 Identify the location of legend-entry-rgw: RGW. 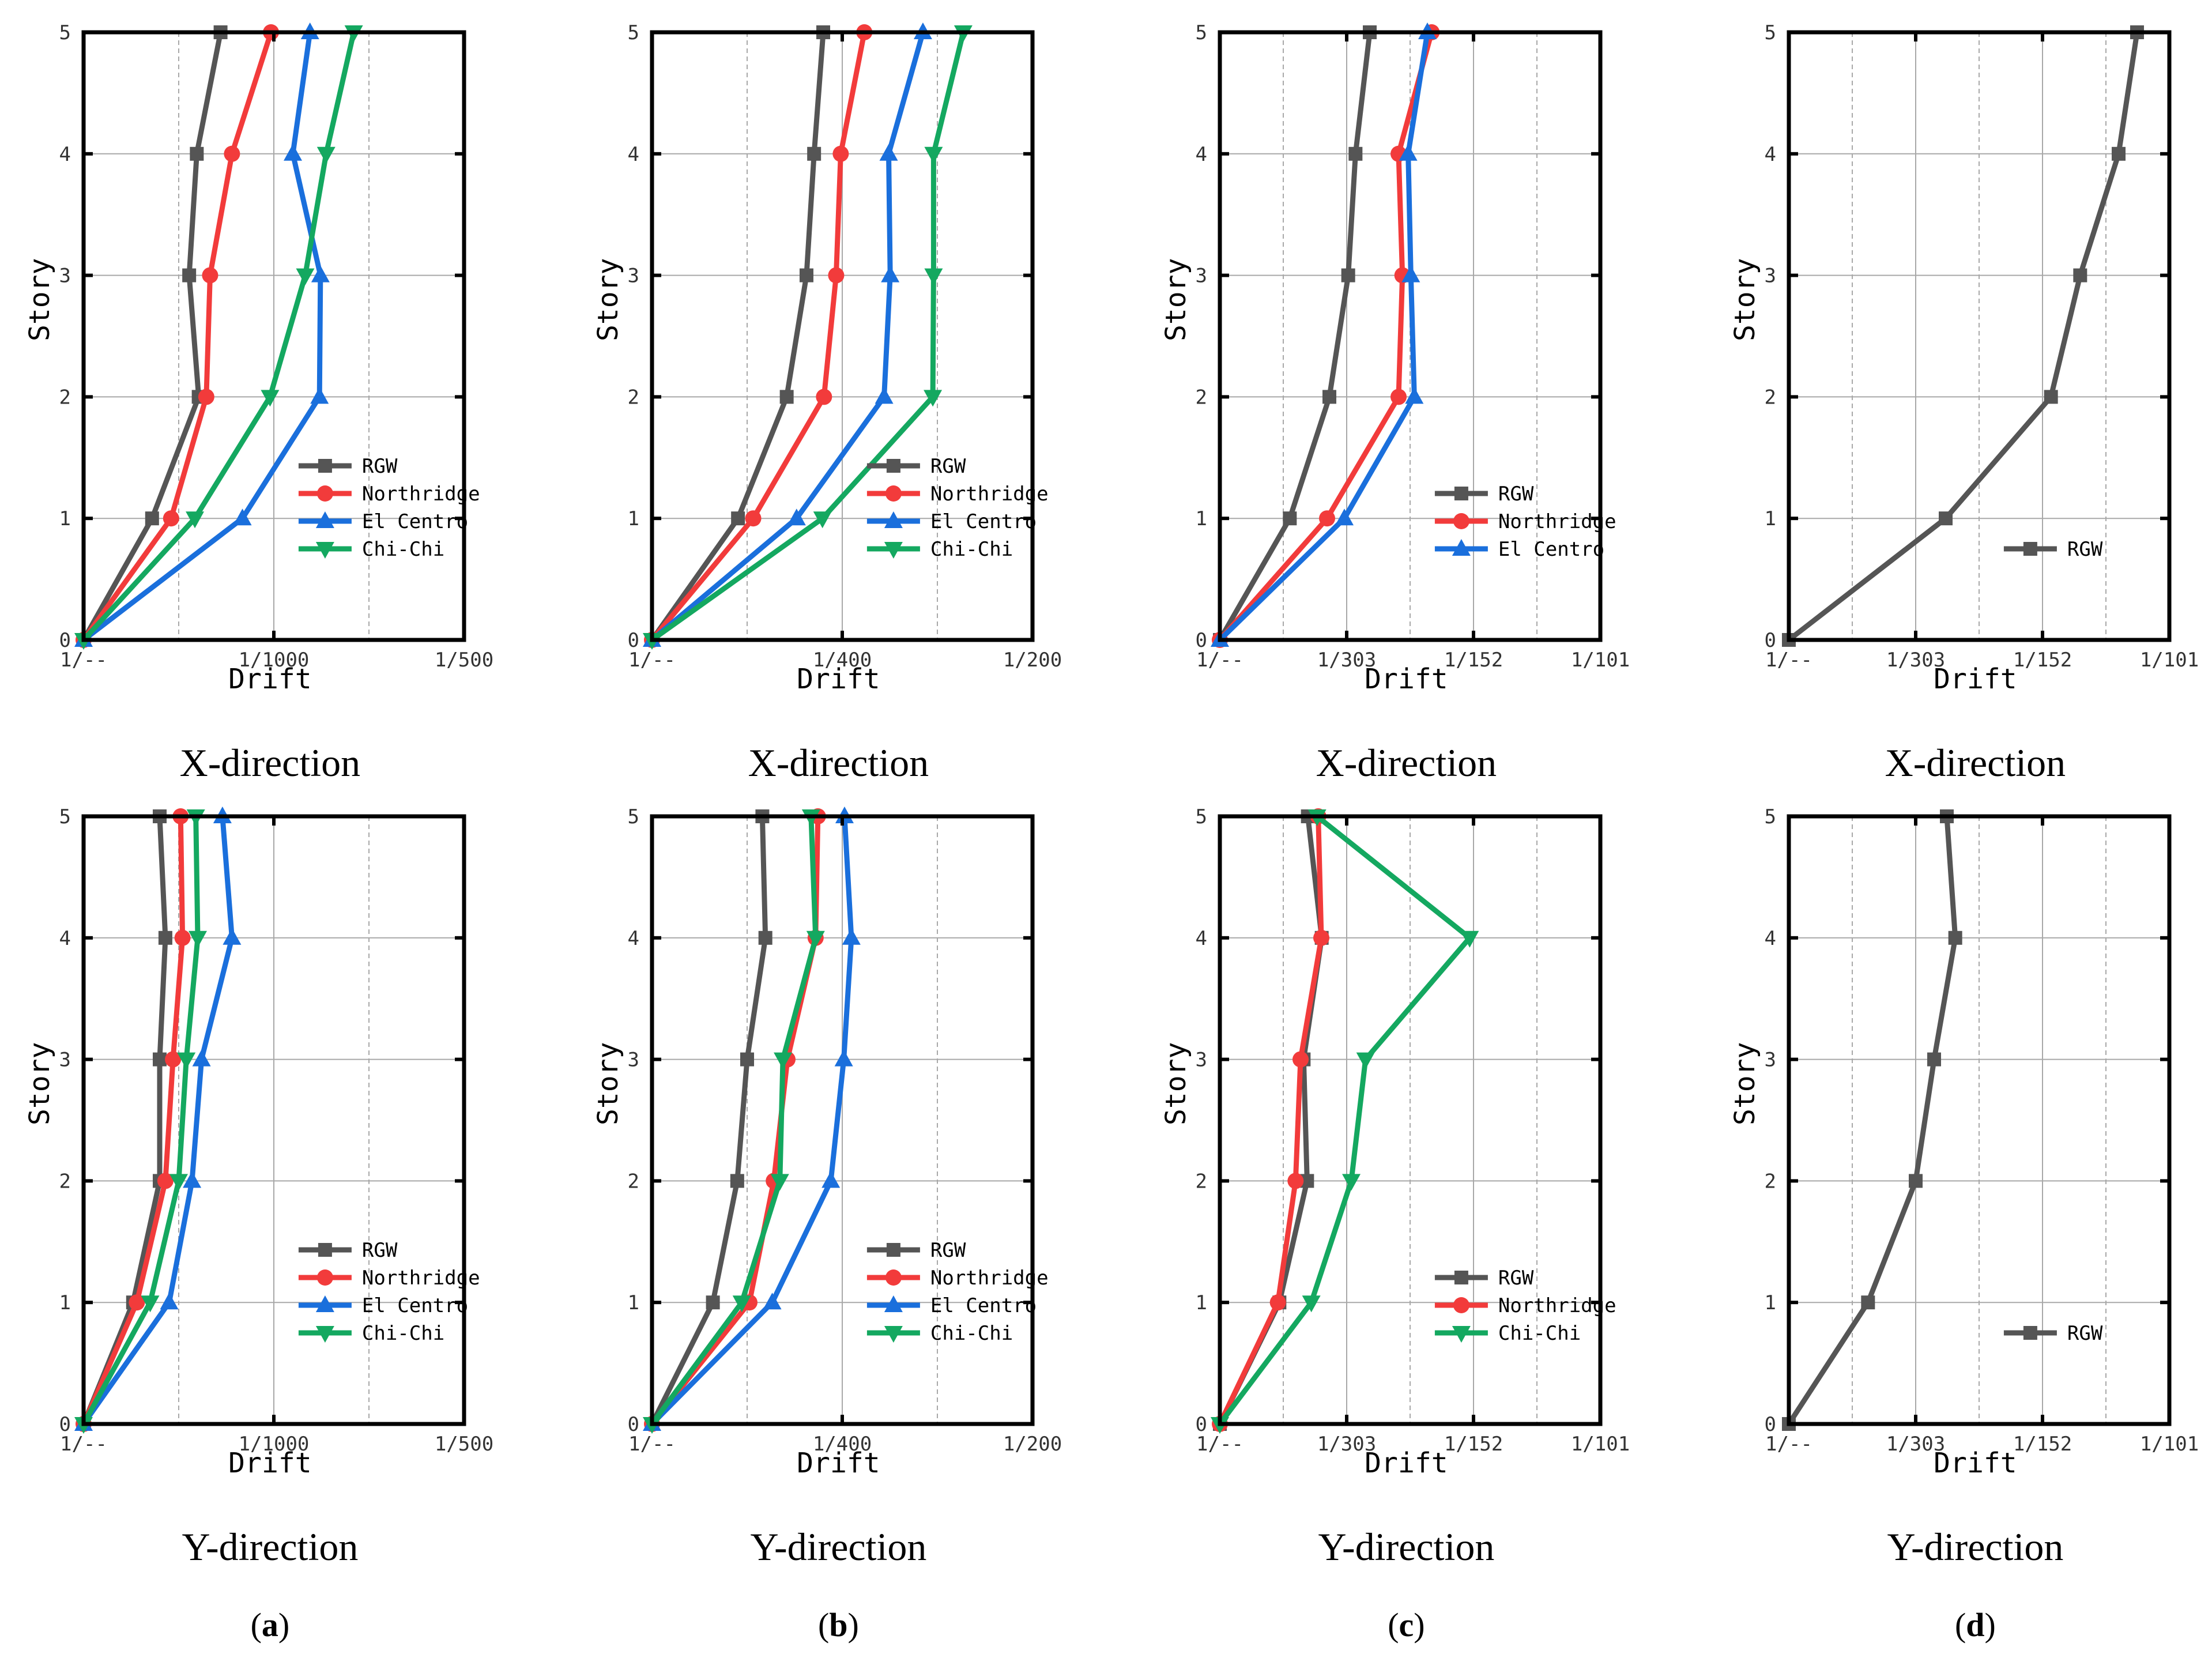
(916, 1251).